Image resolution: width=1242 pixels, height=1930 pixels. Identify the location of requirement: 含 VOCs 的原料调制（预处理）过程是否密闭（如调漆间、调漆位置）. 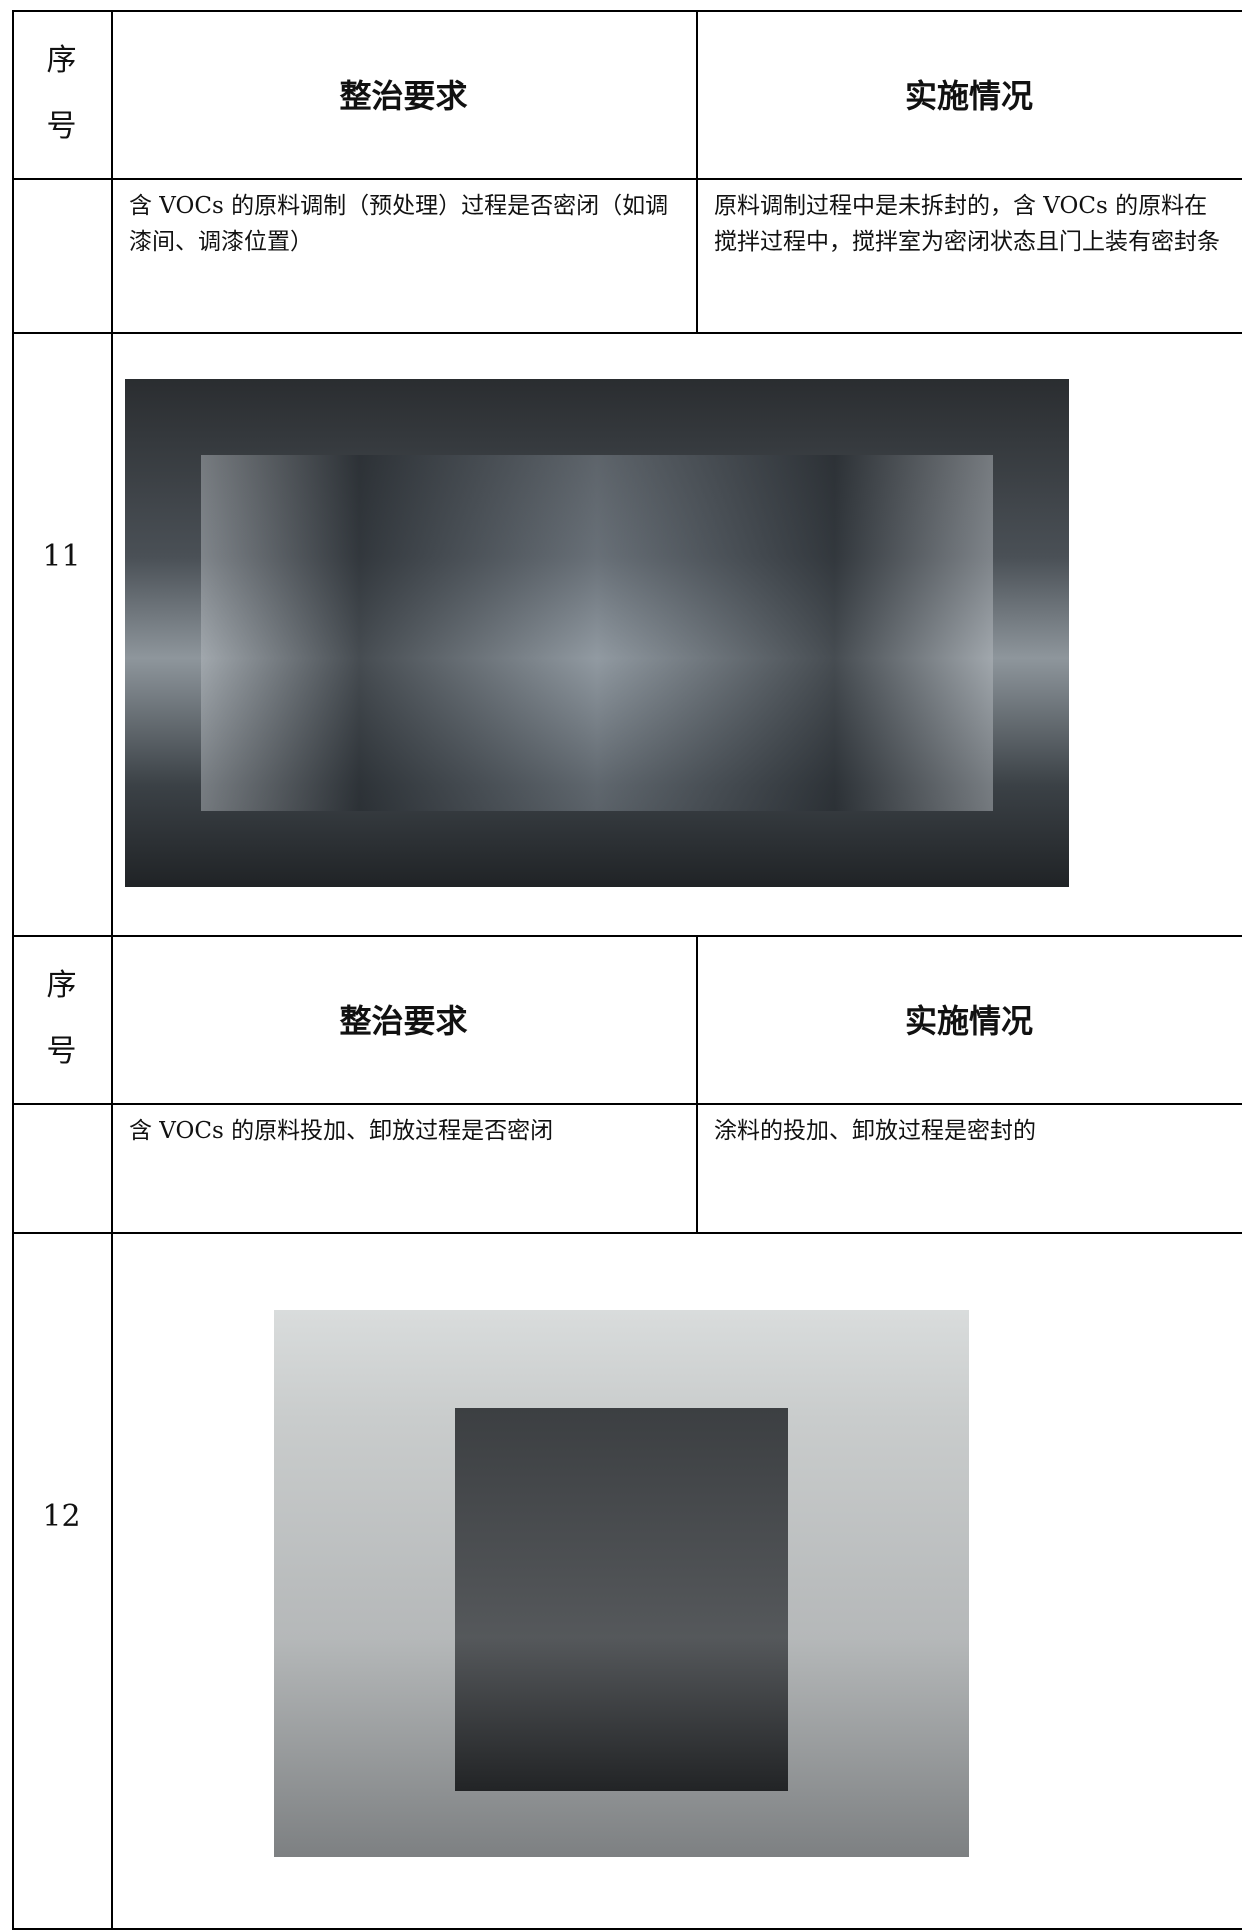
(399, 224).